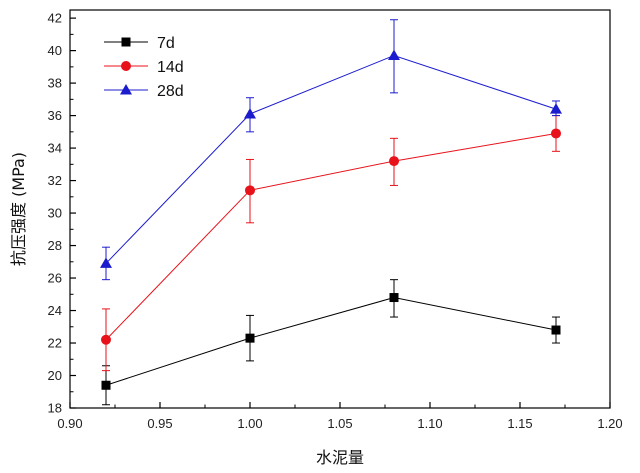  I want to click on legend-label: 7d, so click(166, 43).